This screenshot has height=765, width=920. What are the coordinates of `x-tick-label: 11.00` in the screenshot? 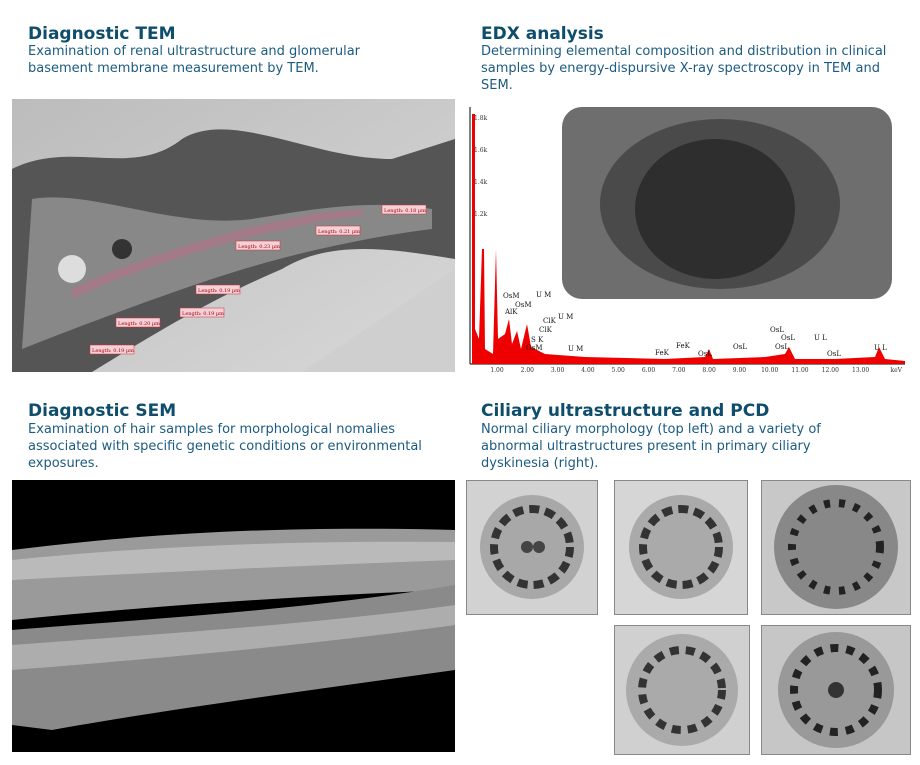 It's located at (799, 370).